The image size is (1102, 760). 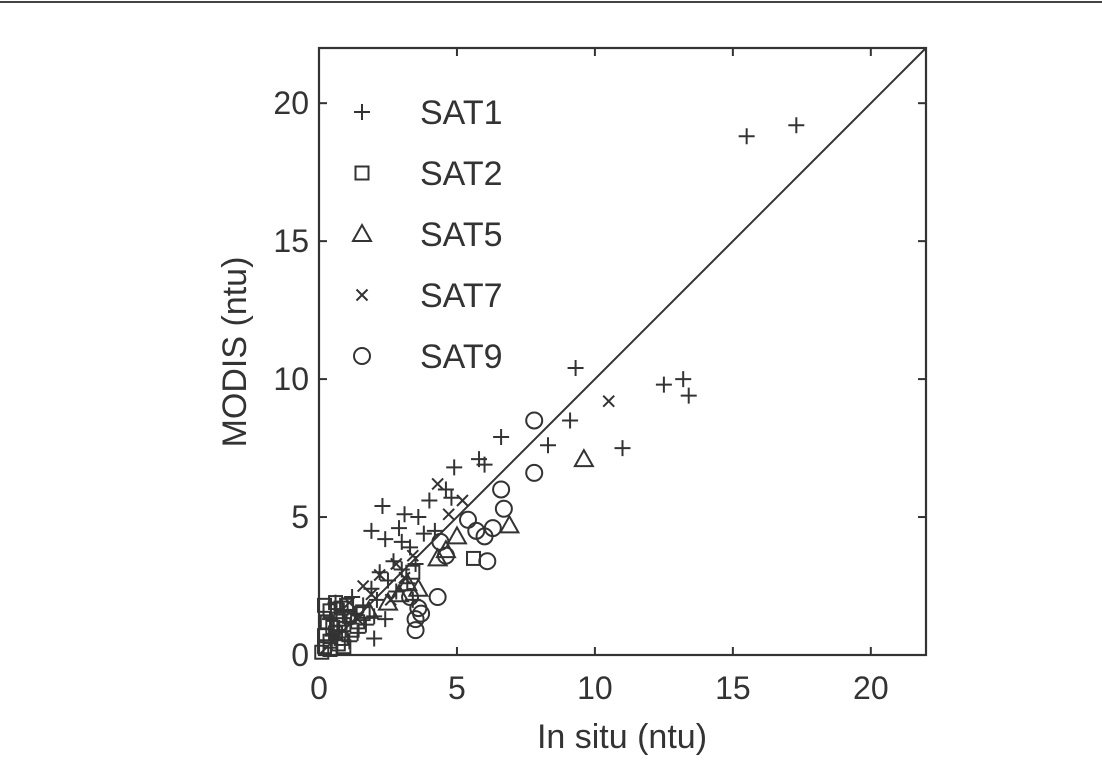 What do you see at coordinates (362, 112) in the screenshot?
I see `legend-marker-sat1` at bounding box center [362, 112].